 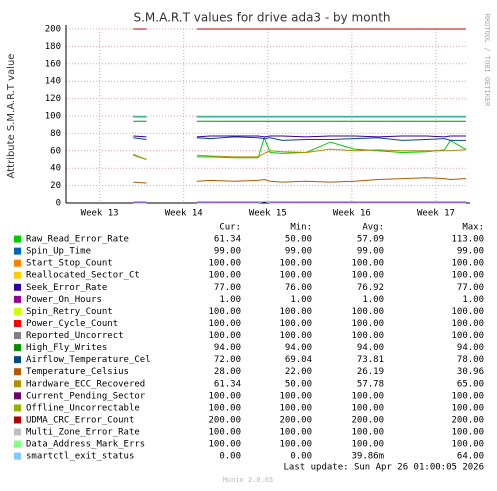 I want to click on x-tick-label: Week 13, so click(x=100, y=214).